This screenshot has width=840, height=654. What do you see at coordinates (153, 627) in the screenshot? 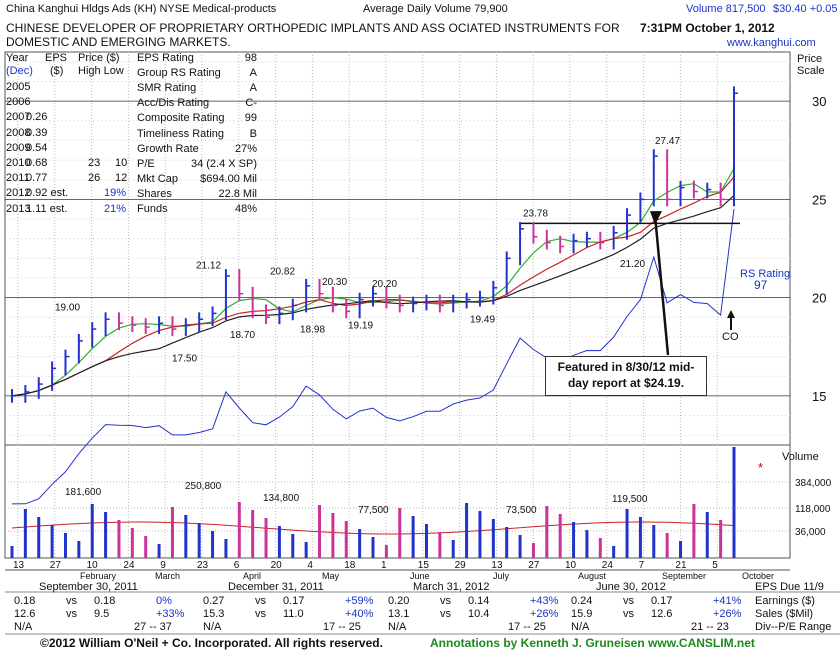
I see `quarter-pe-range: 27 -- 37` at bounding box center [153, 627].